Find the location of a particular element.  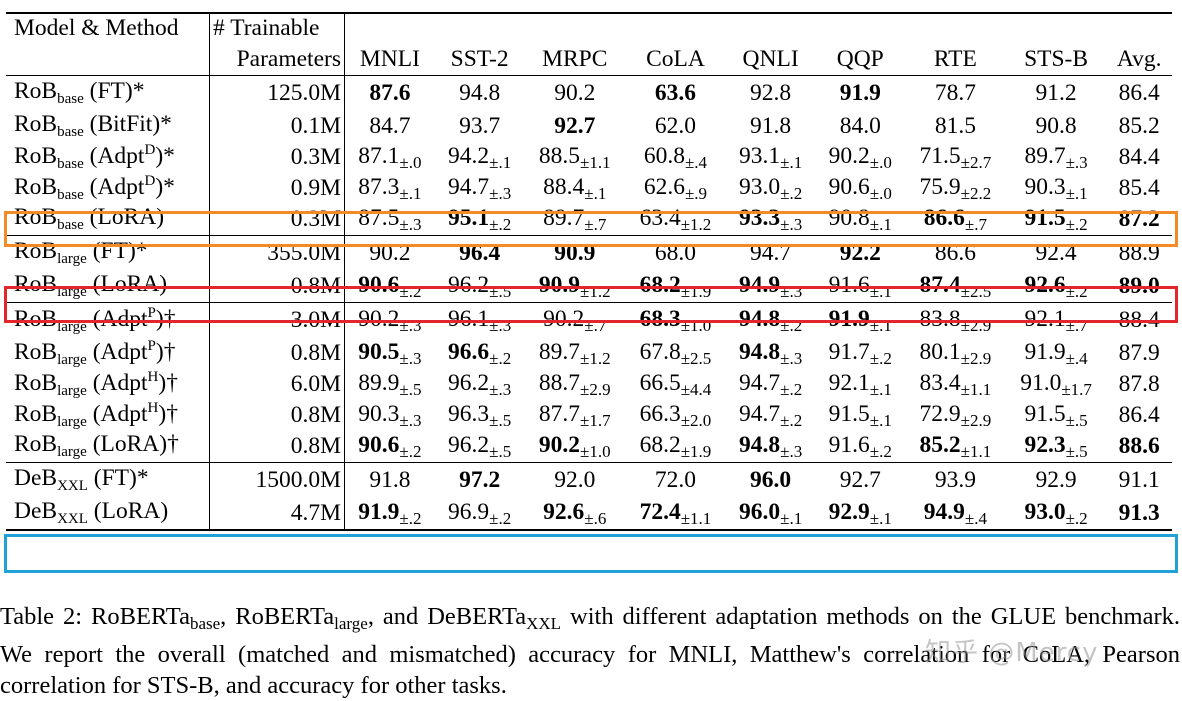

score-cell: 94.7 is located at coordinates (770, 253).